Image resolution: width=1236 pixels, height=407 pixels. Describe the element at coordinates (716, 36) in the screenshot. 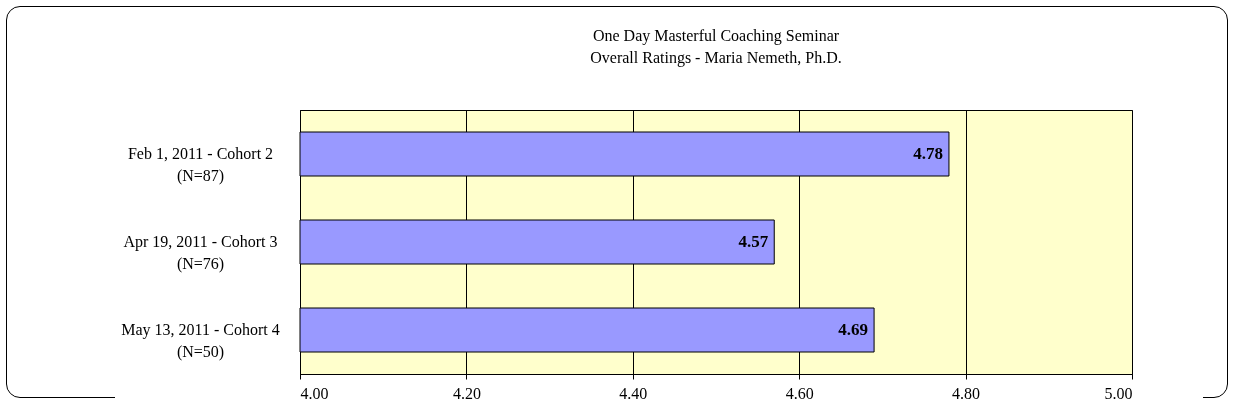

I see `chart-title: One Day Masterful Coaching Seminar` at that location.